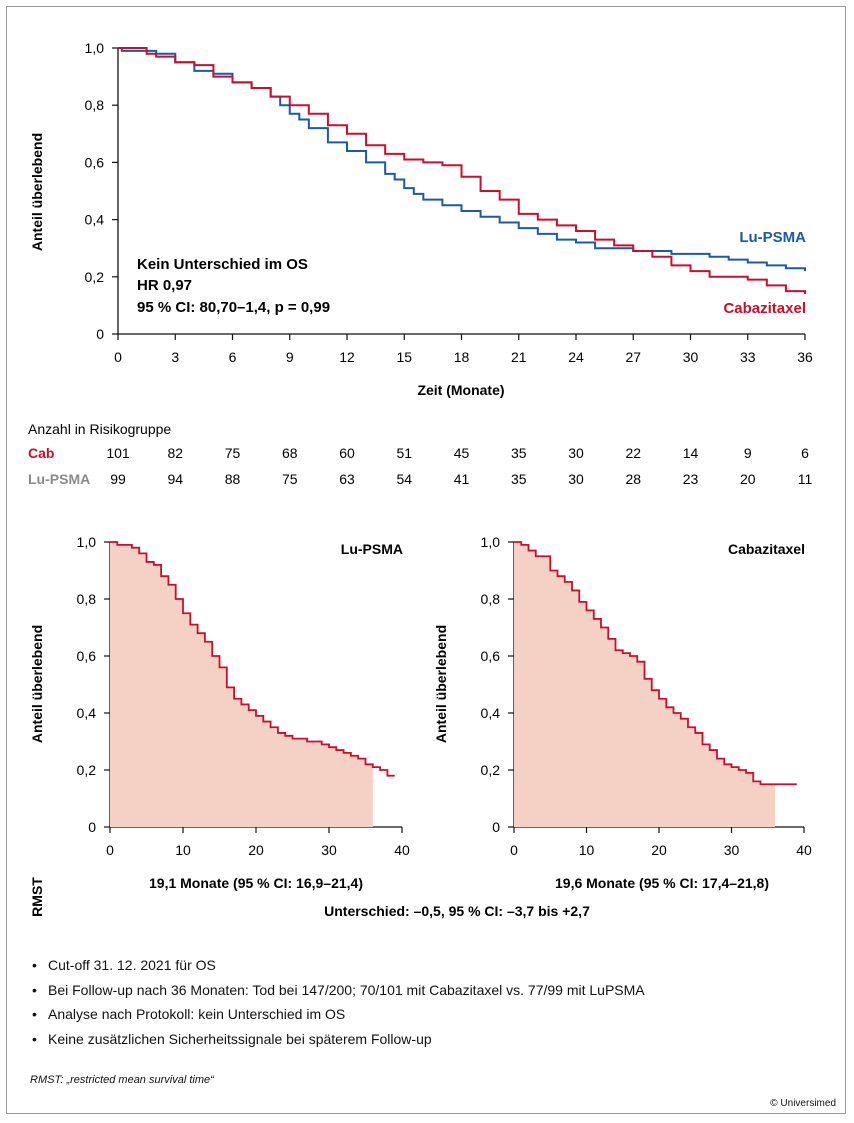 The height and width of the screenshot is (1123, 854). I want to click on main-annotation-line-3: 95 % CI: 80,70–1,4, p = 0,99, so click(233, 307).